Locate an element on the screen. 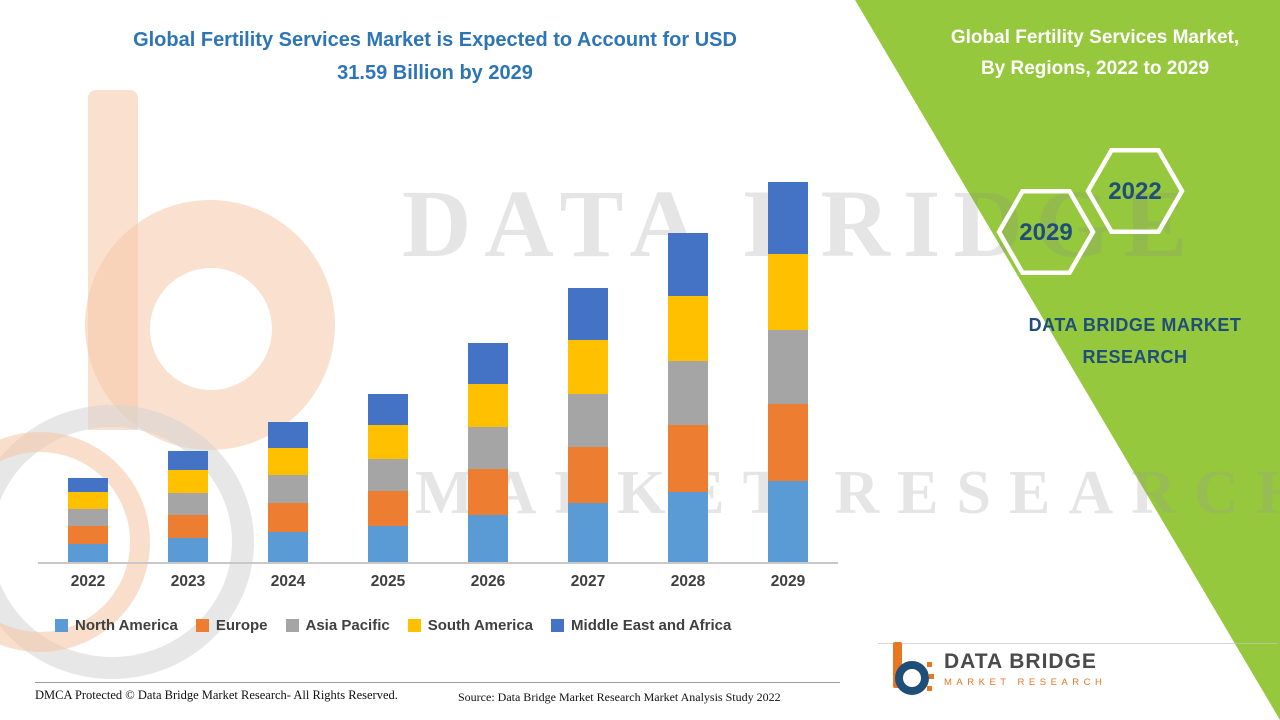 This screenshot has width=1280, height=720. stacked-bar-2022 is located at coordinates (88, 520).